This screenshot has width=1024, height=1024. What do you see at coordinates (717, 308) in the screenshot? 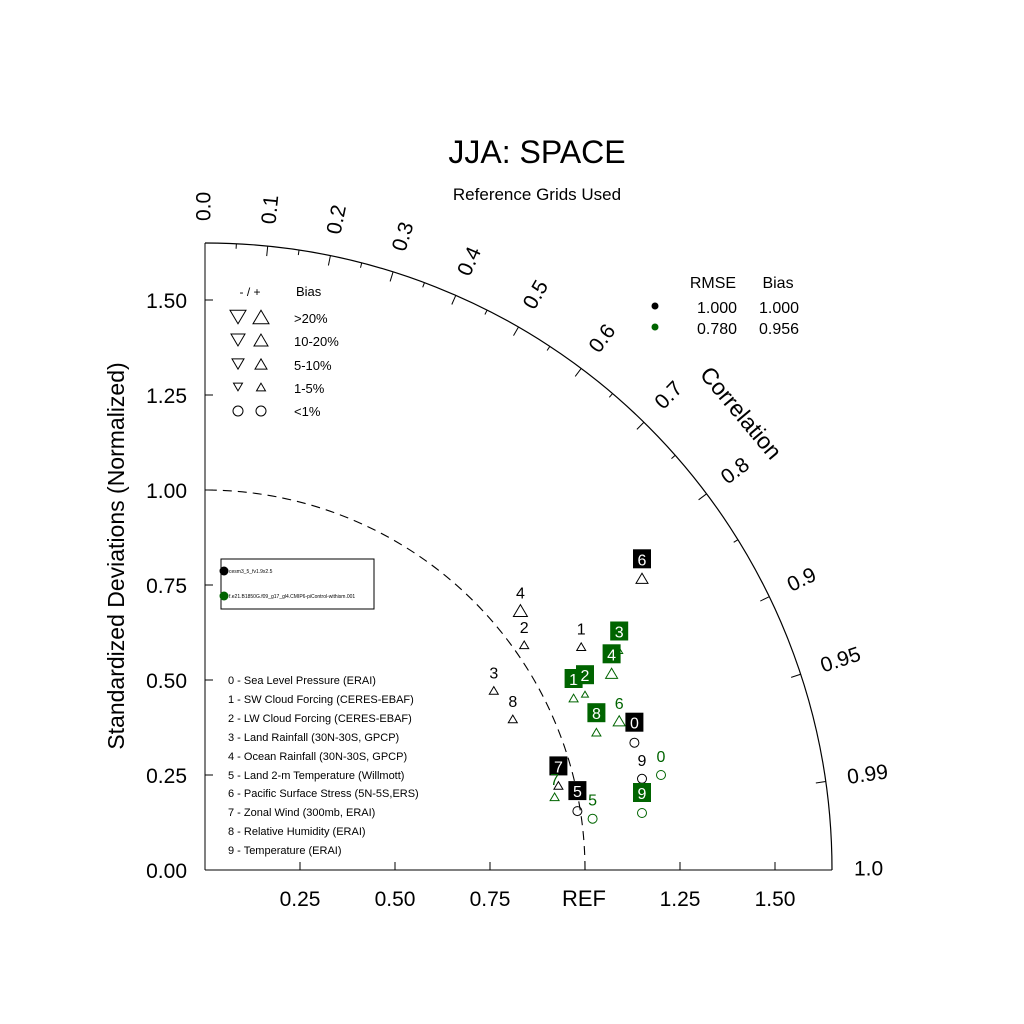
I see `case-1-rmse: 1.000` at bounding box center [717, 308].